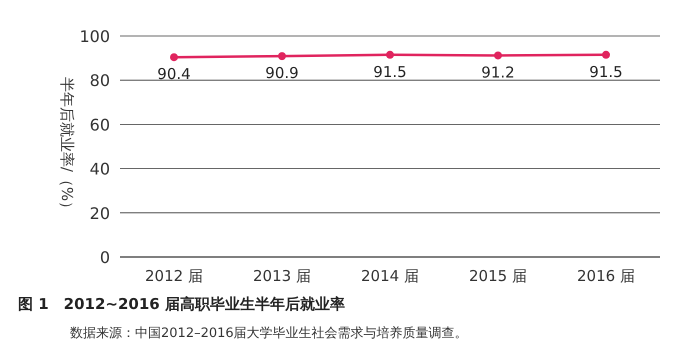 The width and height of the screenshot is (677, 356). What do you see at coordinates (100, 169) in the screenshot?
I see `y-tick-label: 40` at bounding box center [100, 169].